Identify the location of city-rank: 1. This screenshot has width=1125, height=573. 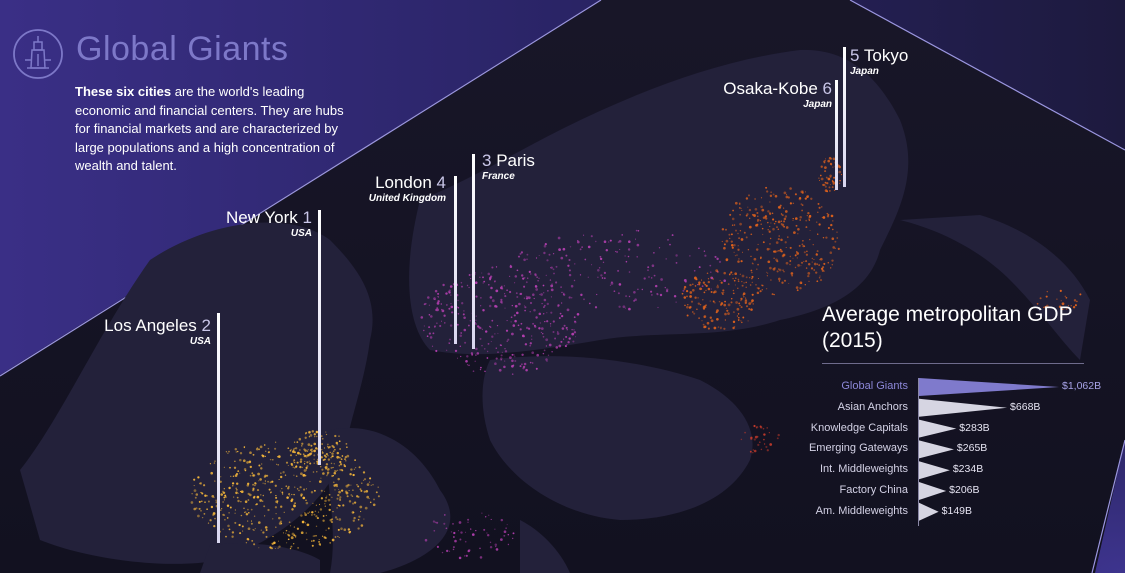
(307, 217).